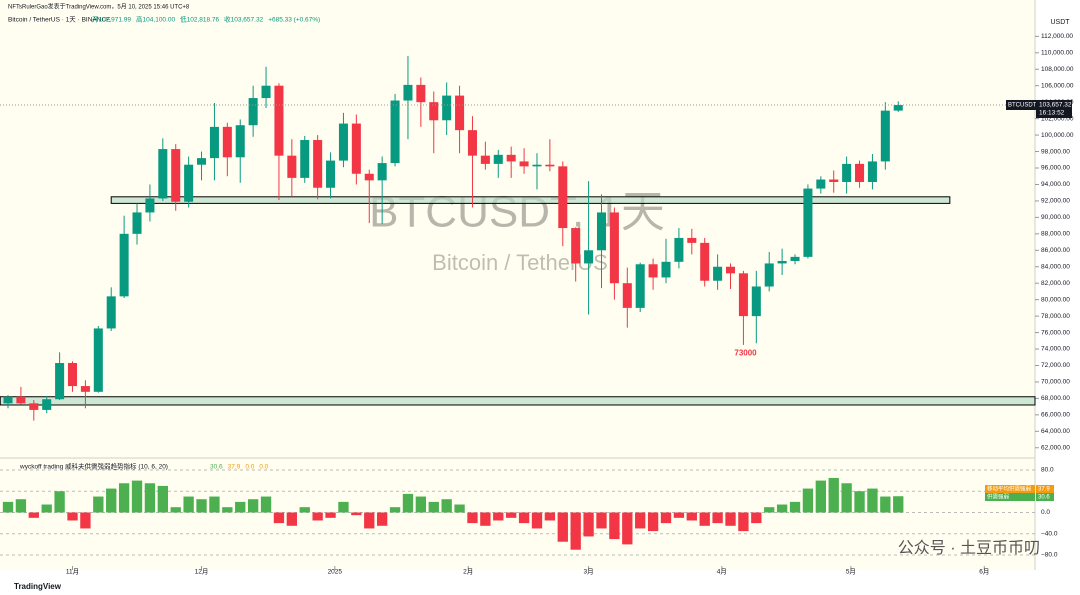 The width and height of the screenshot is (1080, 595). What do you see at coordinates (243, 19) in the screenshot?
I see `ohlc-value: 收103,657.32` at bounding box center [243, 19].